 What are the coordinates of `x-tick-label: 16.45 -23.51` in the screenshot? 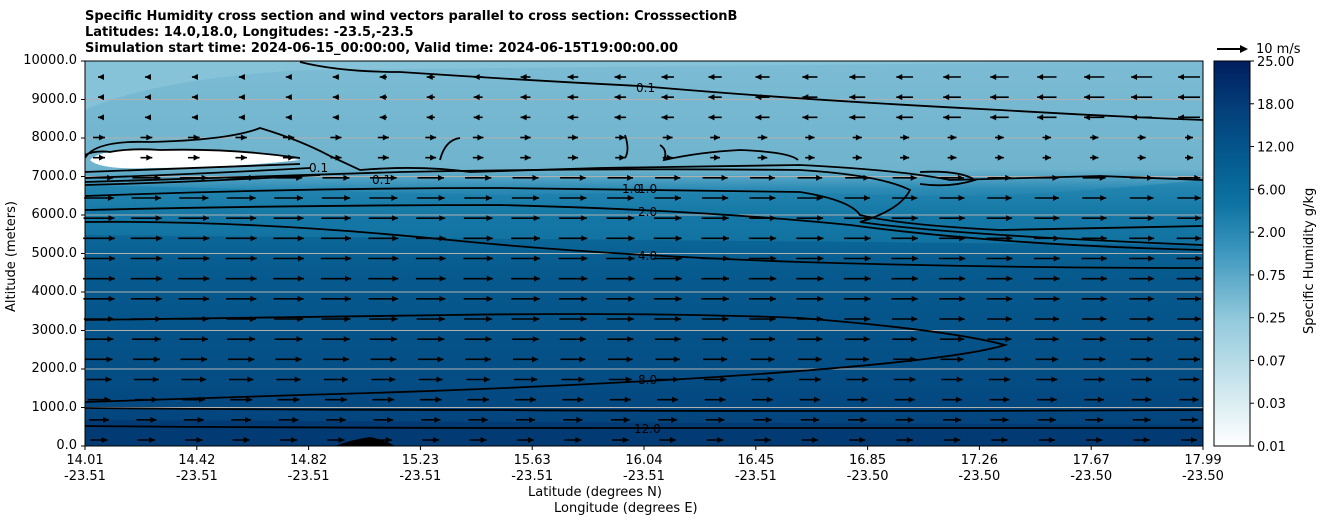 It's located at (755, 468).